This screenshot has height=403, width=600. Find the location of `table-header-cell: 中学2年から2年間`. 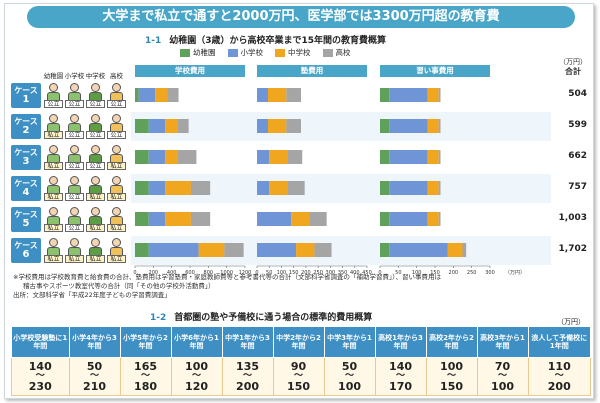

table-header-cell: 中学2年から2年間 is located at coordinates (298, 342).